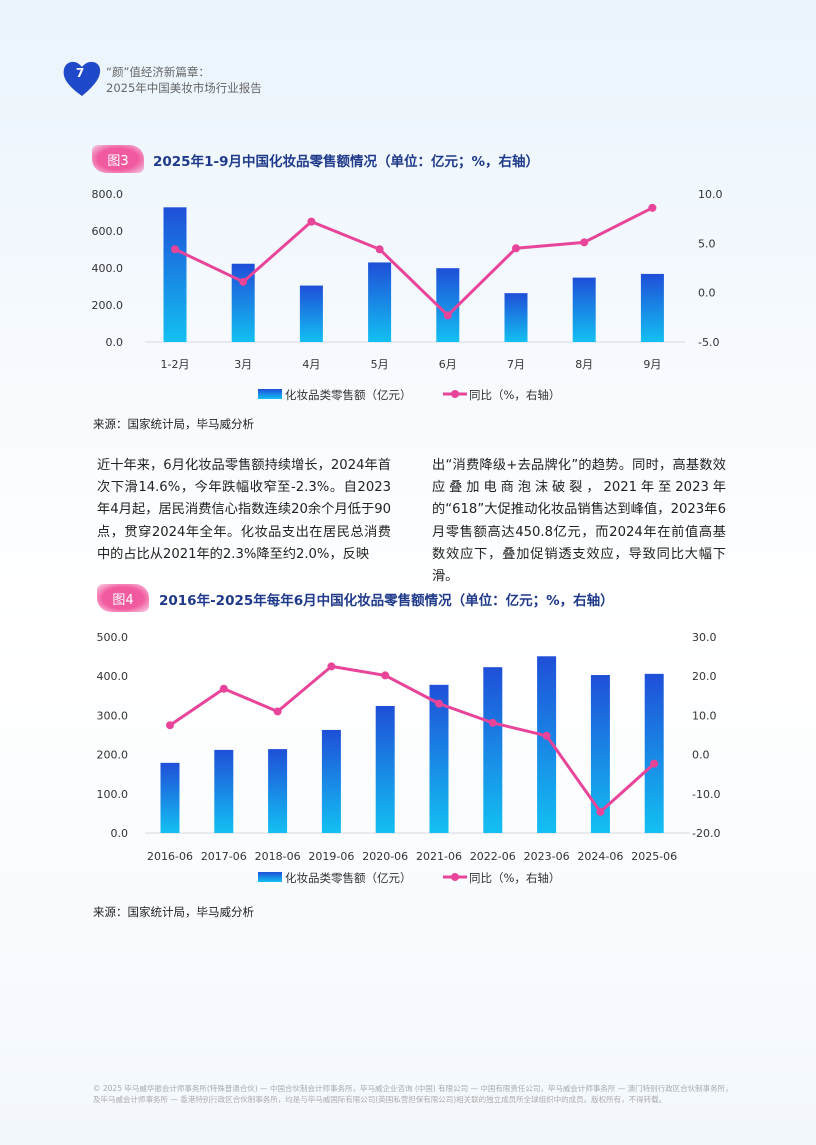 The height and width of the screenshot is (1145, 816). What do you see at coordinates (380, 364) in the screenshot?
I see `x-axis-tick-label: 5月` at bounding box center [380, 364].